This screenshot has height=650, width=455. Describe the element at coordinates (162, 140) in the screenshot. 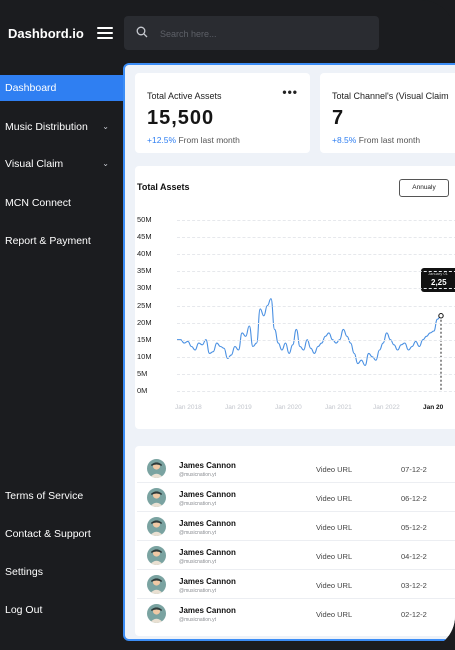

I see `delta-percent: +12.5%` at that location.